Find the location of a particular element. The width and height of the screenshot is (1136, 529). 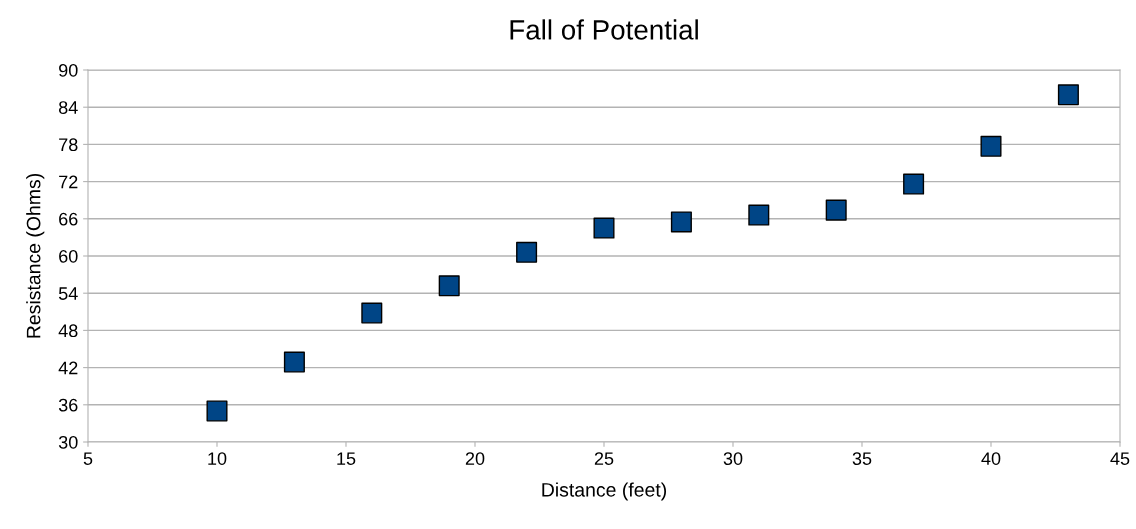

y-tick-label: 84 is located at coordinates (68, 107).